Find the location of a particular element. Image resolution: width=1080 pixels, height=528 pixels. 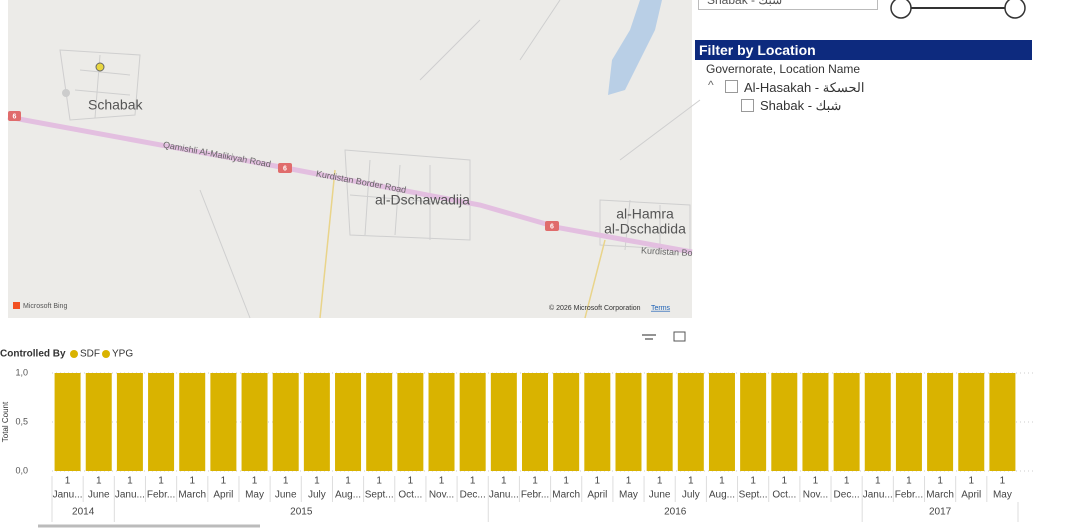

x-group-label: 2016 is located at coordinates (675, 512).